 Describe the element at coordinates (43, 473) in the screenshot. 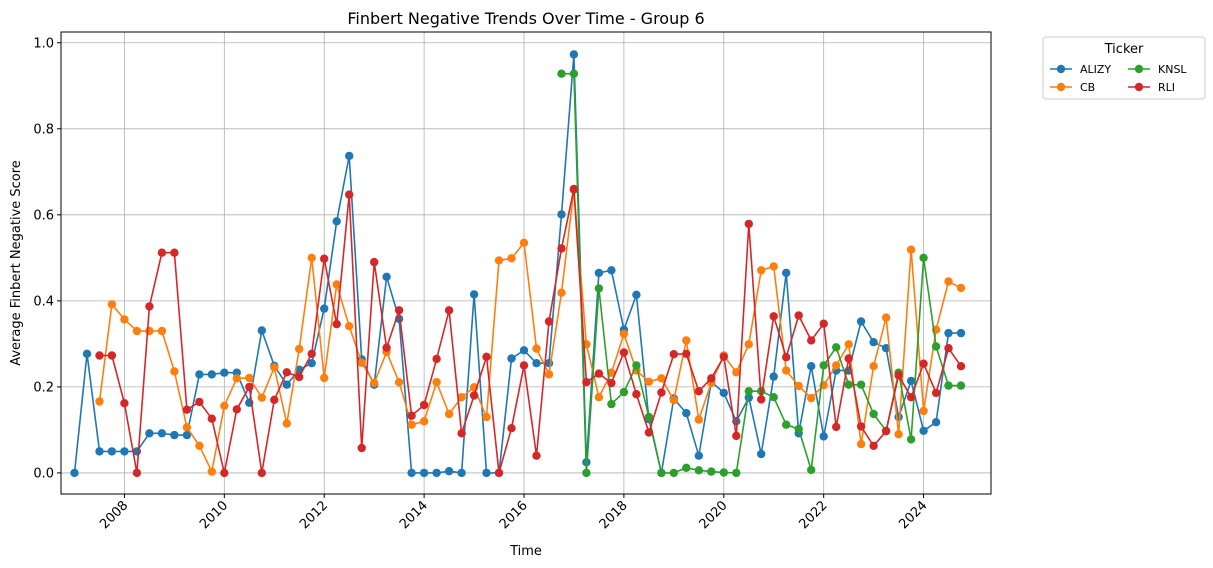

I see `y-tick-label: 0.0` at that location.